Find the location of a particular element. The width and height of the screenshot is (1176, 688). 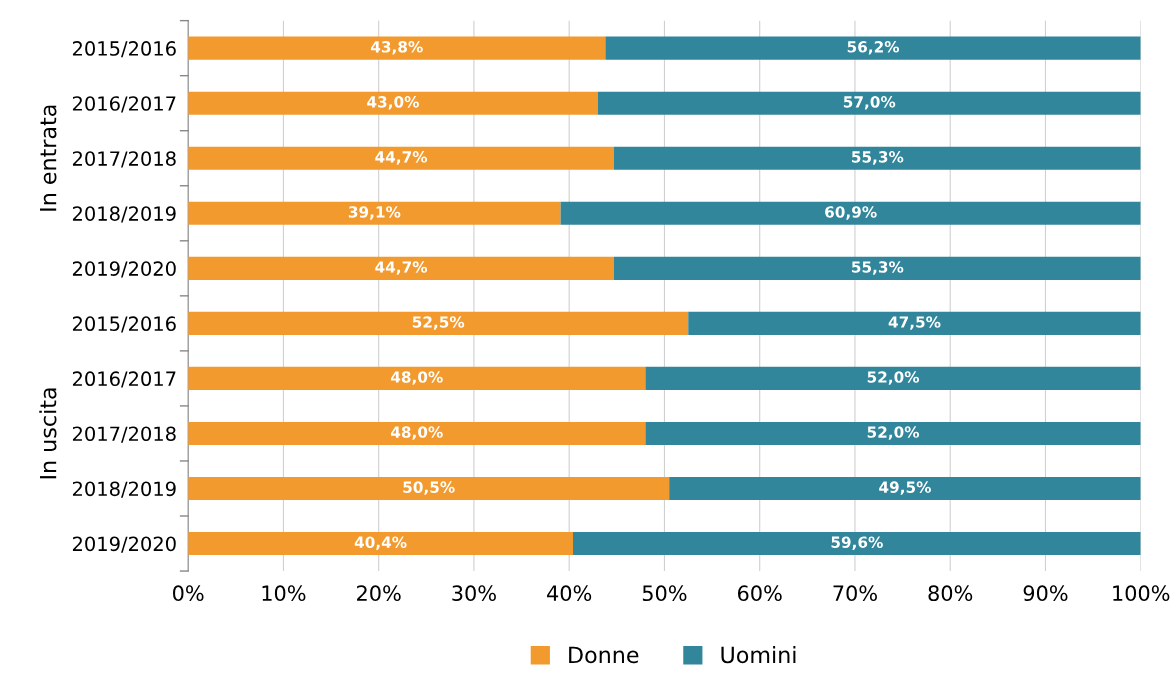

x-tick-label: 70% is located at coordinates (855, 593).